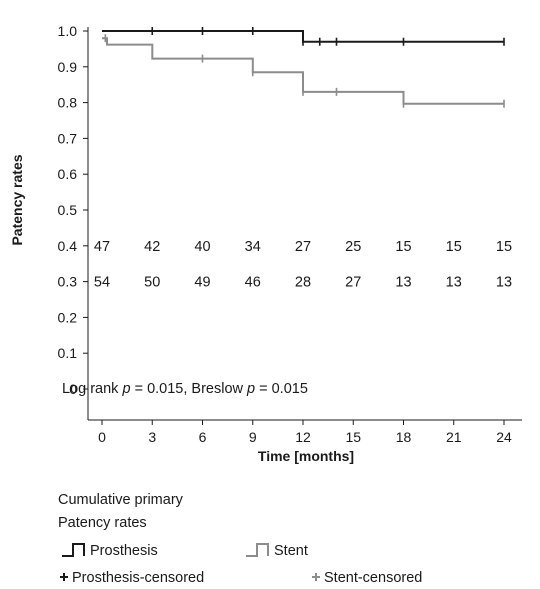  What do you see at coordinates (152, 437) in the screenshot?
I see `x-tick-label: 3` at bounding box center [152, 437].